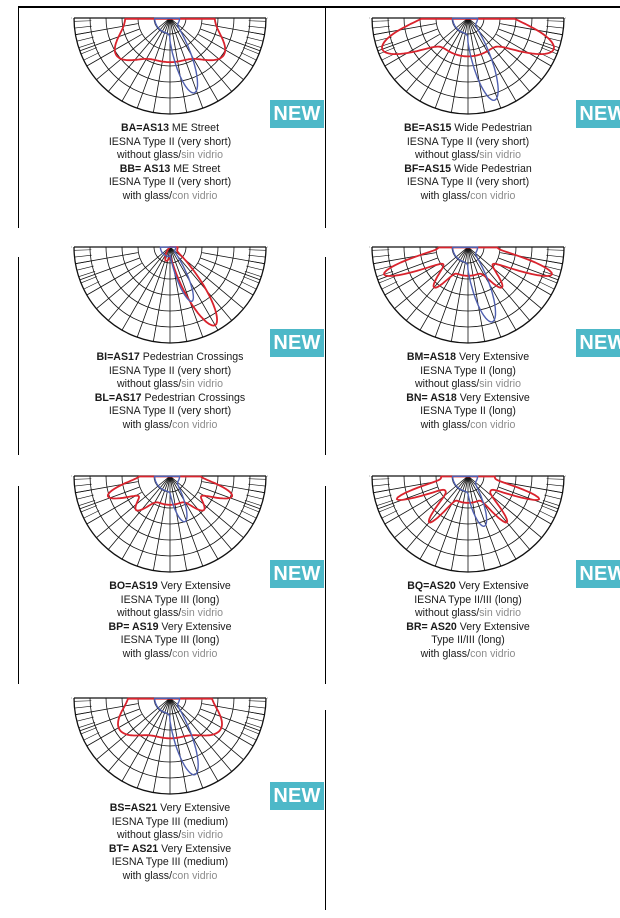  Describe the element at coordinates (431, 626) in the screenshot. I see `lens-code: BR= AS20` at that location.